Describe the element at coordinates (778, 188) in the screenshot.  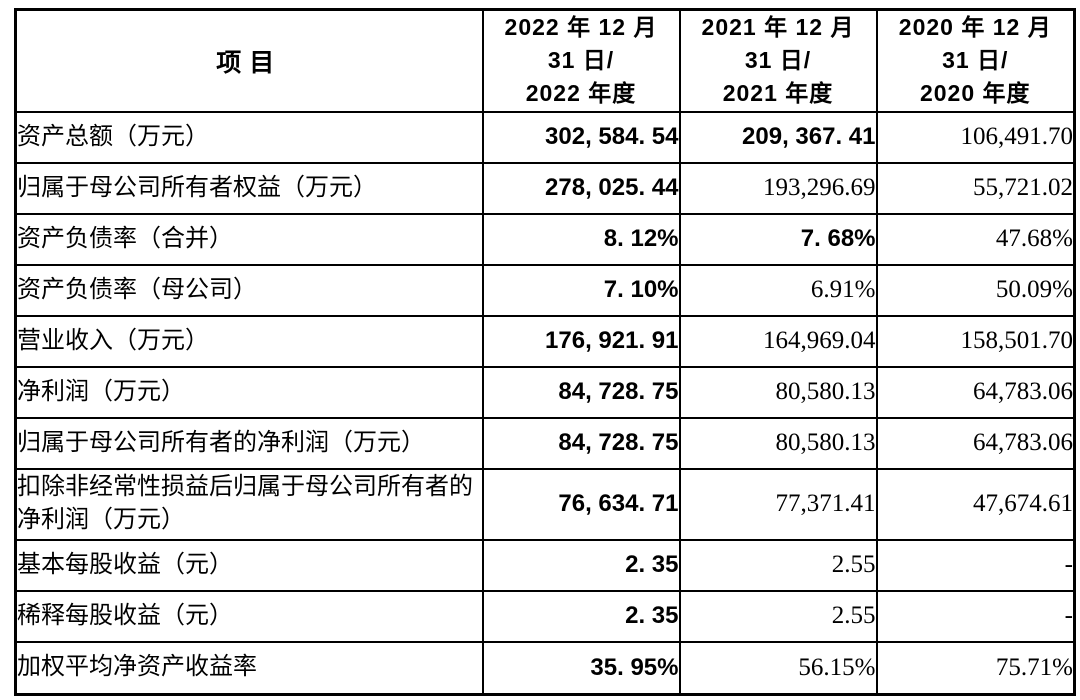
I see `value-cell-2021: 193,296.69` at that location.